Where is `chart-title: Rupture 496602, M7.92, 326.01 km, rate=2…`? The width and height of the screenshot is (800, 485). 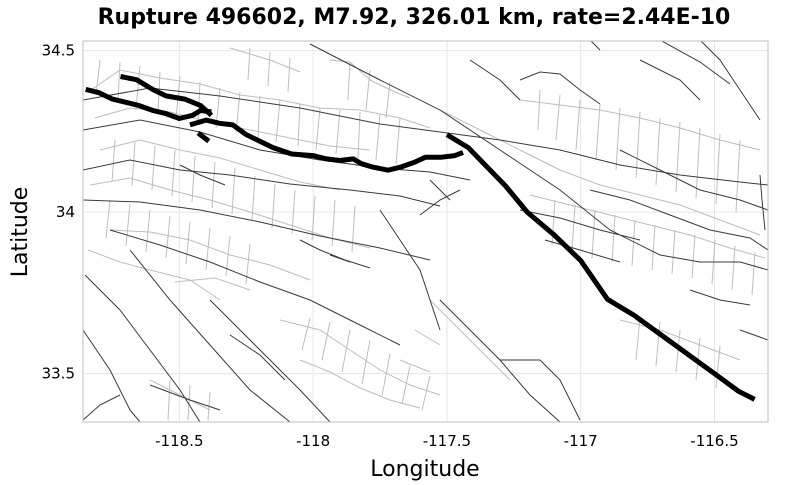
chart-title: Rupture 496602, M7.92, 326.01 km, rate=2… is located at coordinates (414, 17).